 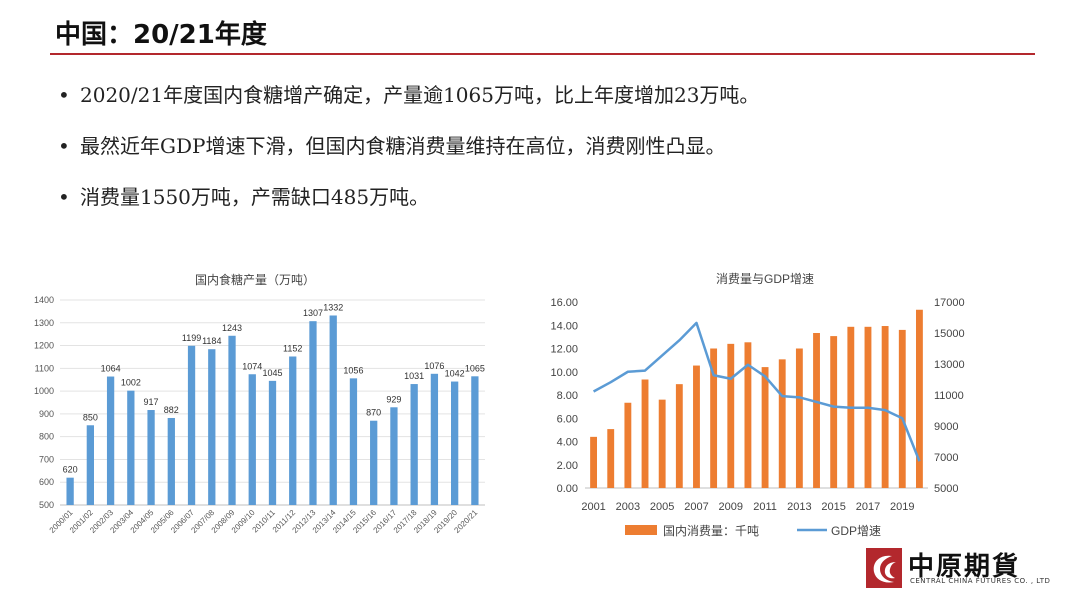 What do you see at coordinates (44, 323) in the screenshot?
I see `y-tick-label: 1300` at bounding box center [44, 323].